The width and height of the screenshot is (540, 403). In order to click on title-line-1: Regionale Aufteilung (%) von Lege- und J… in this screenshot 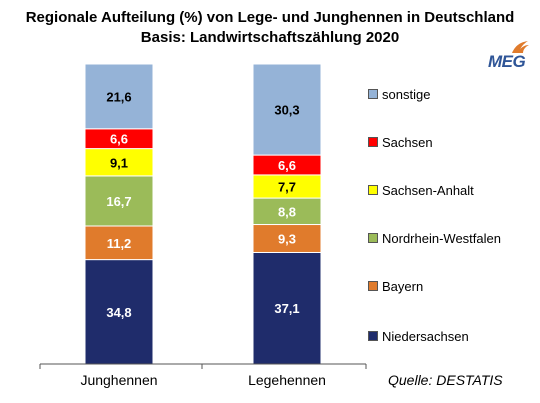, I will do `click(270, 17)`.